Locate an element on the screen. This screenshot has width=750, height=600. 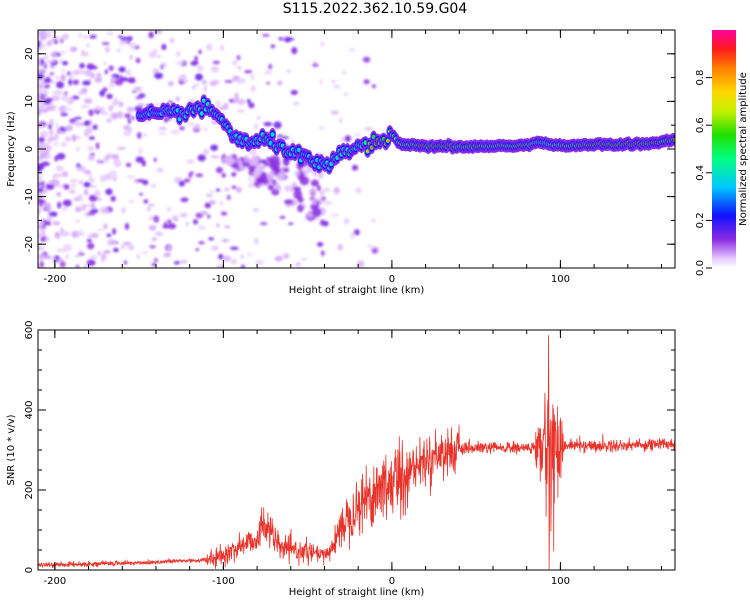
y-tick-label: 200 is located at coordinates (29, 489).